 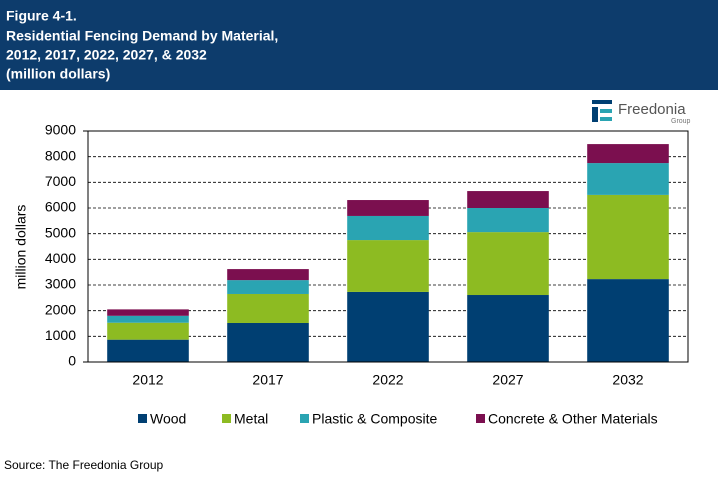 What do you see at coordinates (60, 130) in the screenshot?
I see `y-tick-label: 9000` at bounding box center [60, 130].